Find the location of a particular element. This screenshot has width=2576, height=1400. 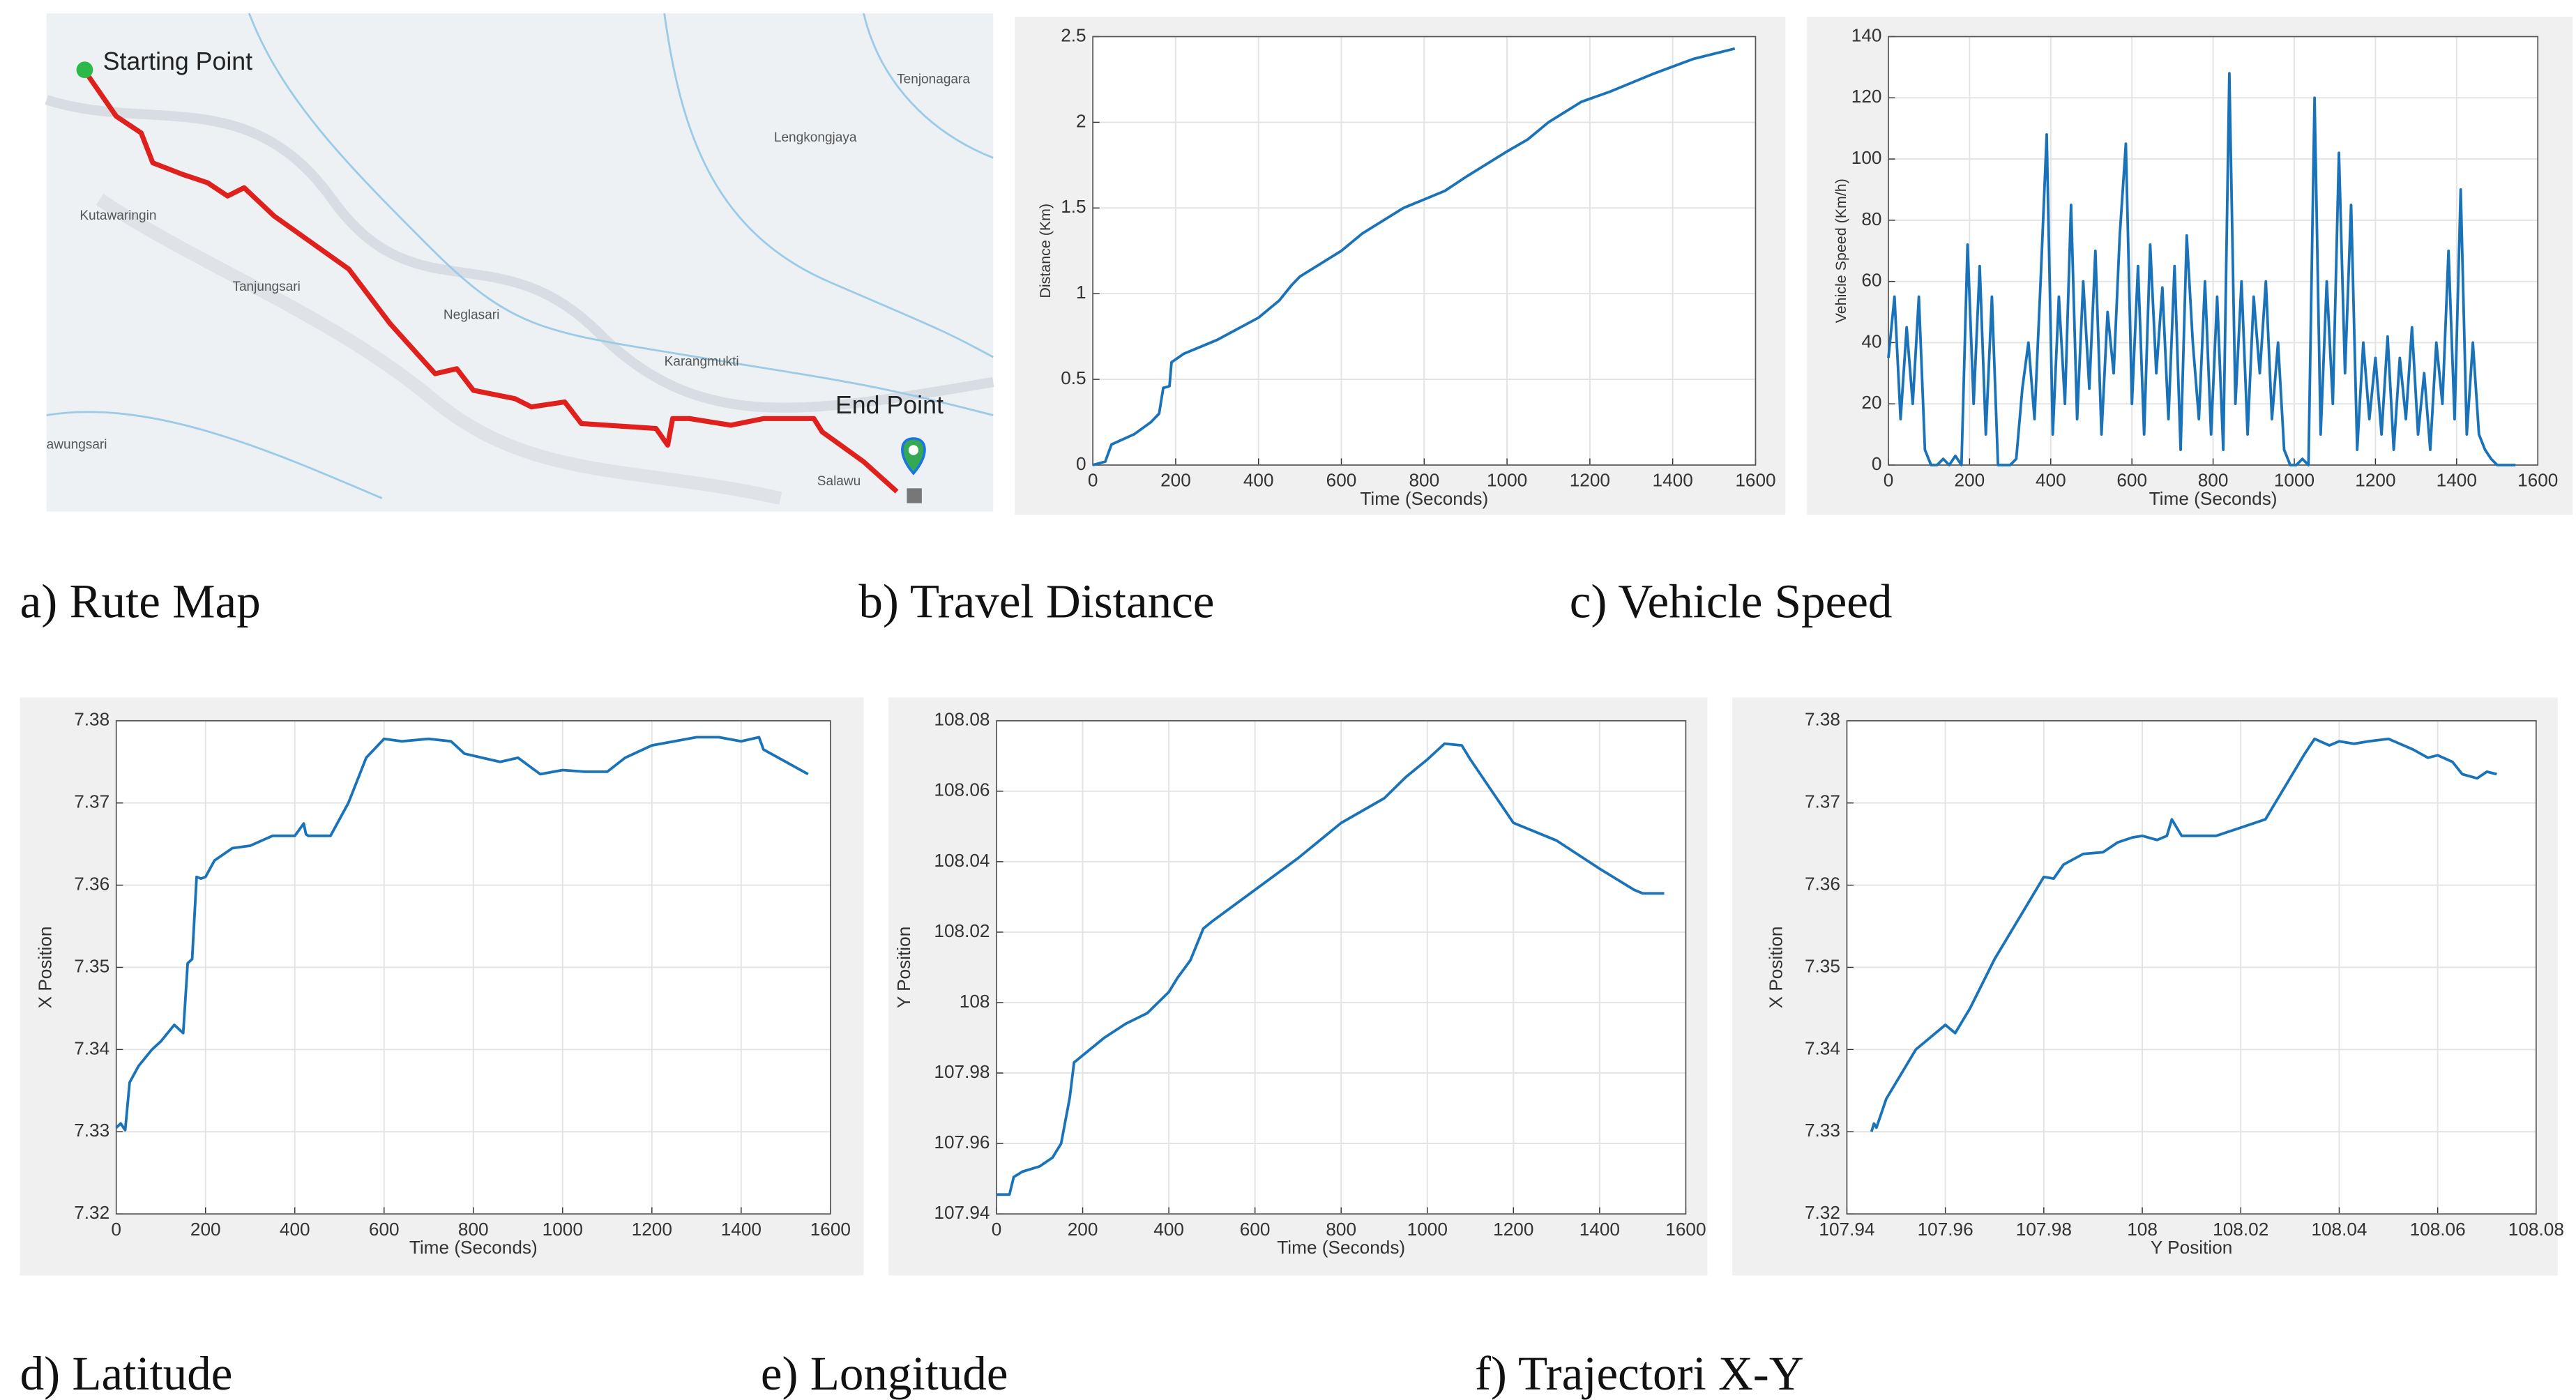

map-label: End Point is located at coordinates (889, 405).